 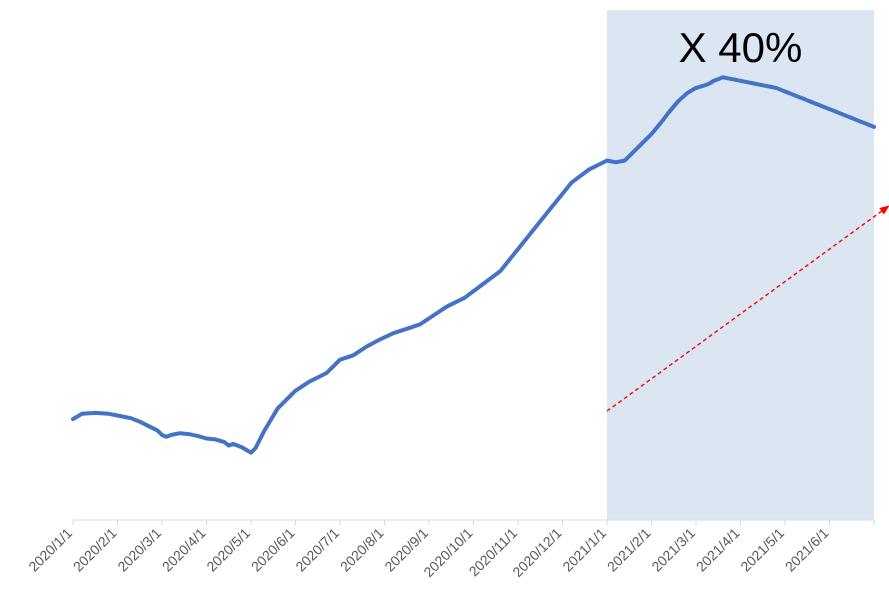 What do you see at coordinates (629, 550) in the screenshot?
I see `x-tick-label: 2021/2/1` at bounding box center [629, 550].